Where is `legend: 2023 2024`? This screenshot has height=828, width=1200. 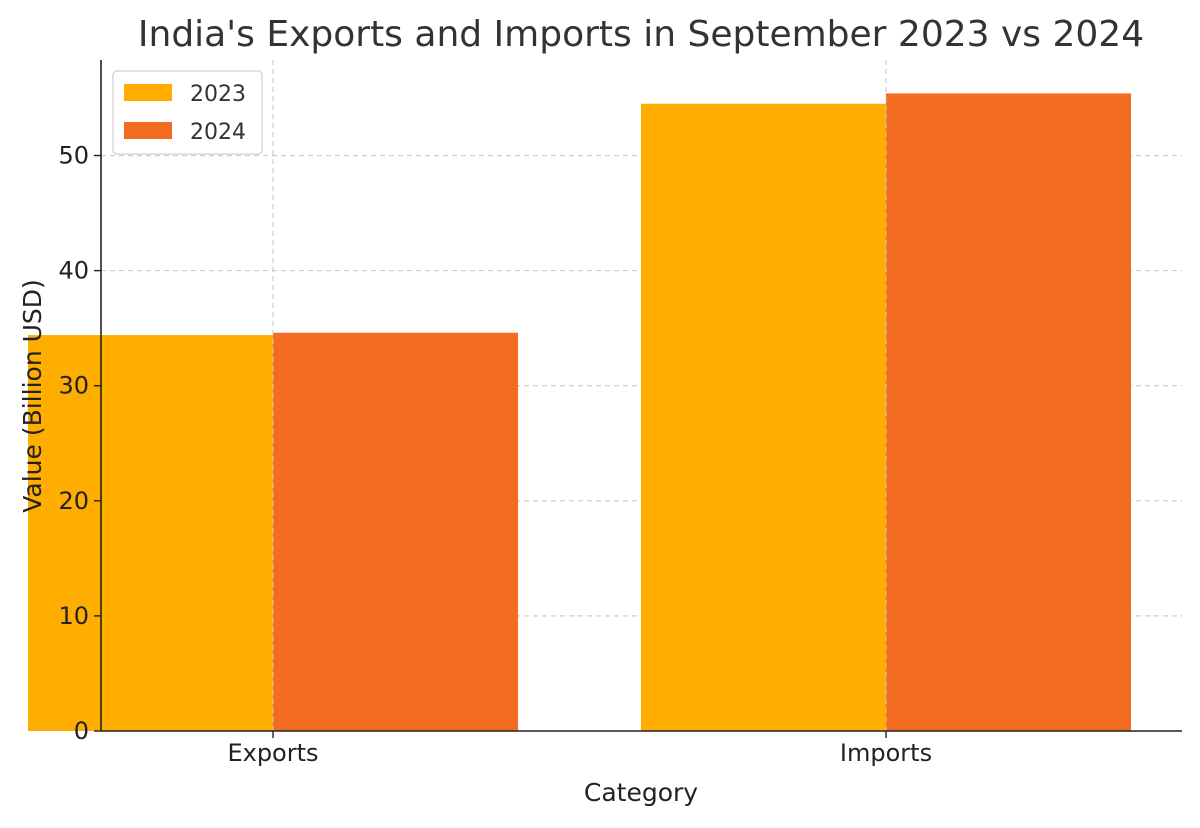 legend: 2023 2024 is located at coordinates (187, 112).